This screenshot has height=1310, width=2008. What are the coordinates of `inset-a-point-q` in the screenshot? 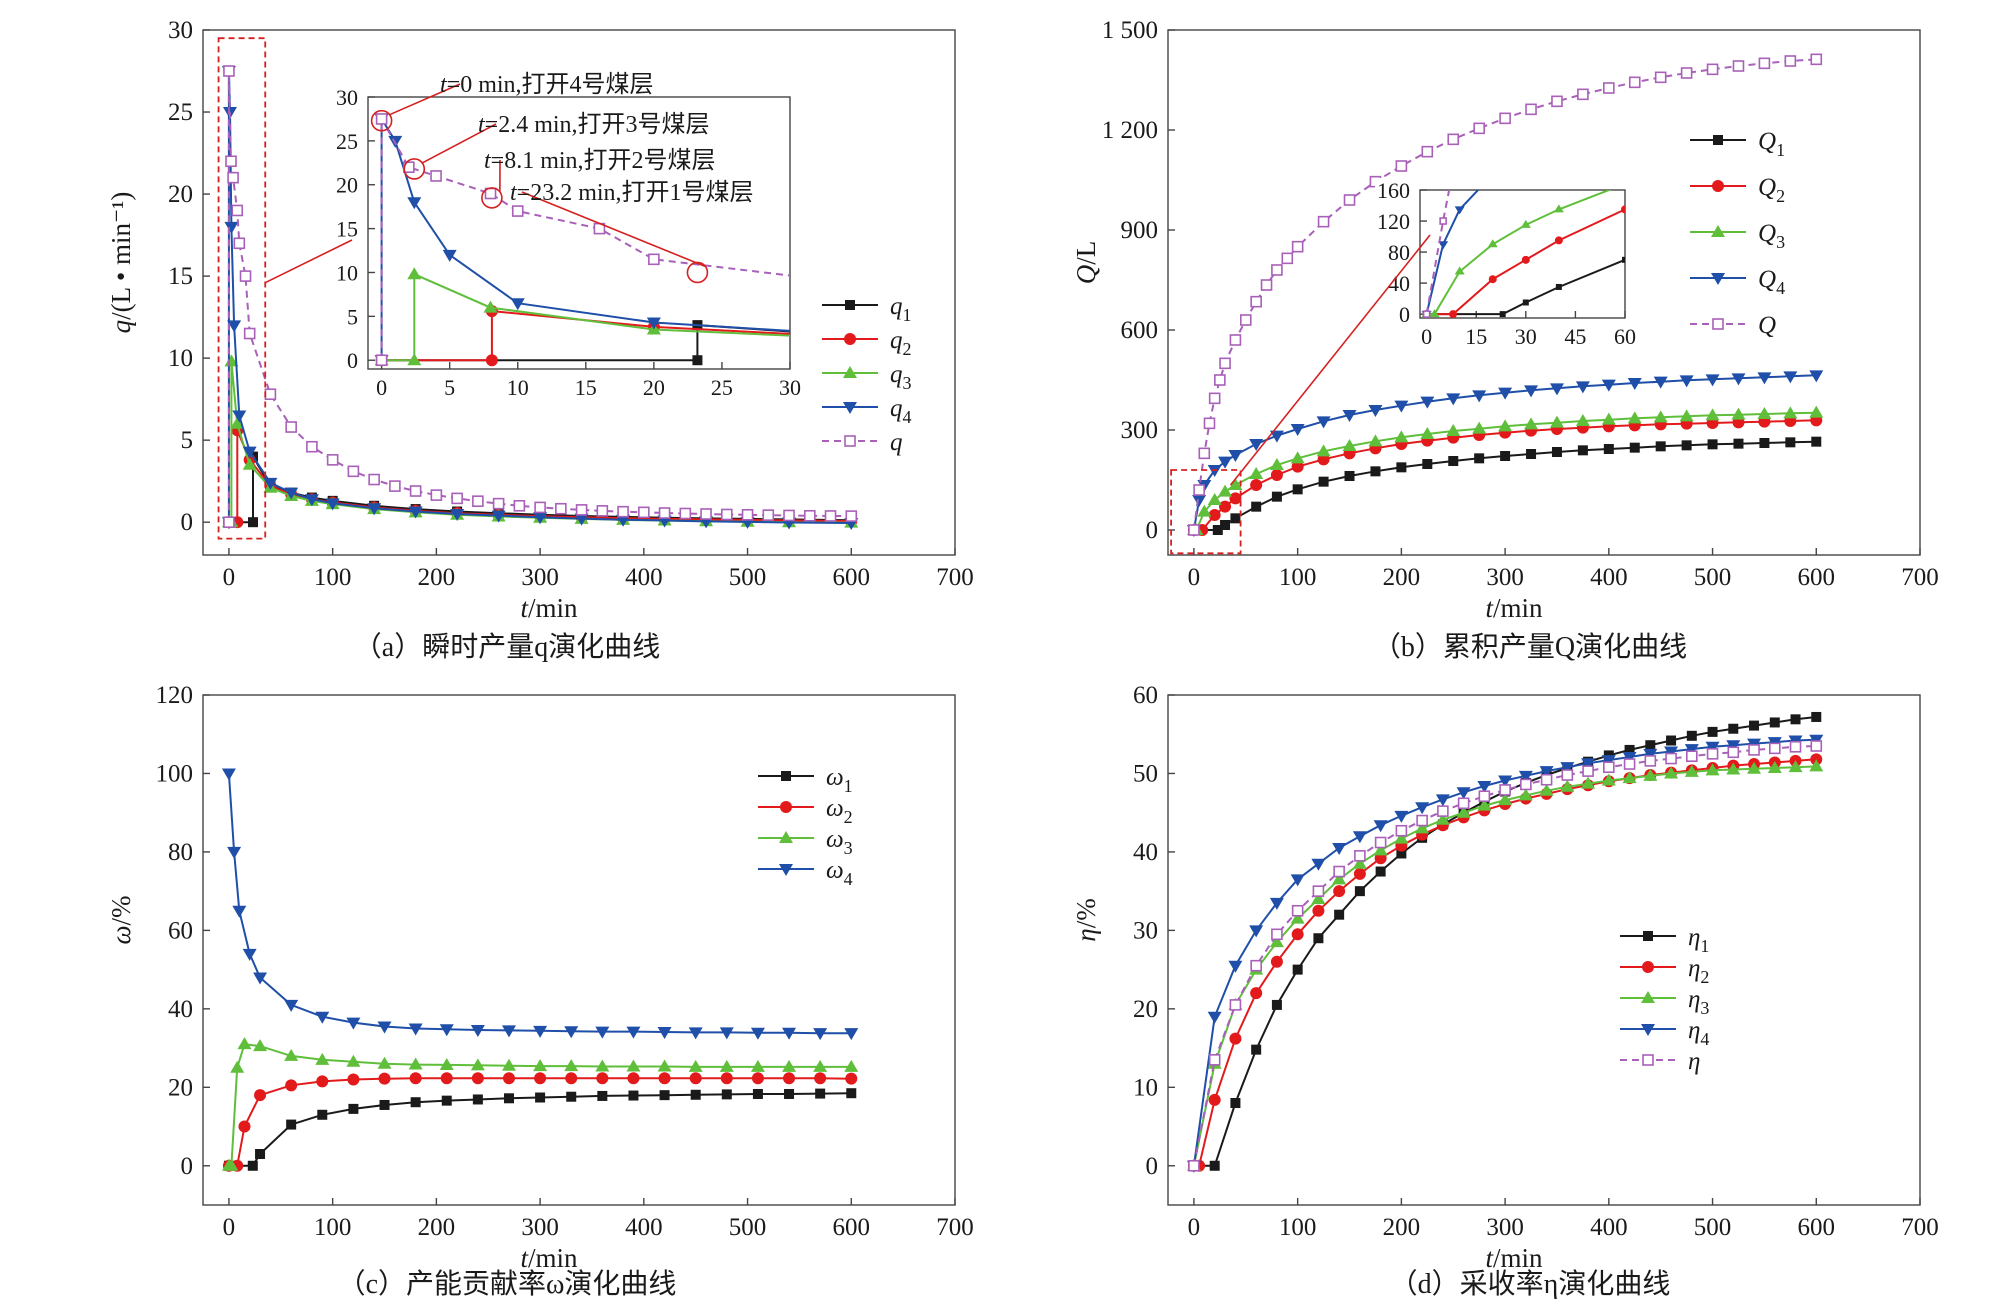 It's located at (654, 259).